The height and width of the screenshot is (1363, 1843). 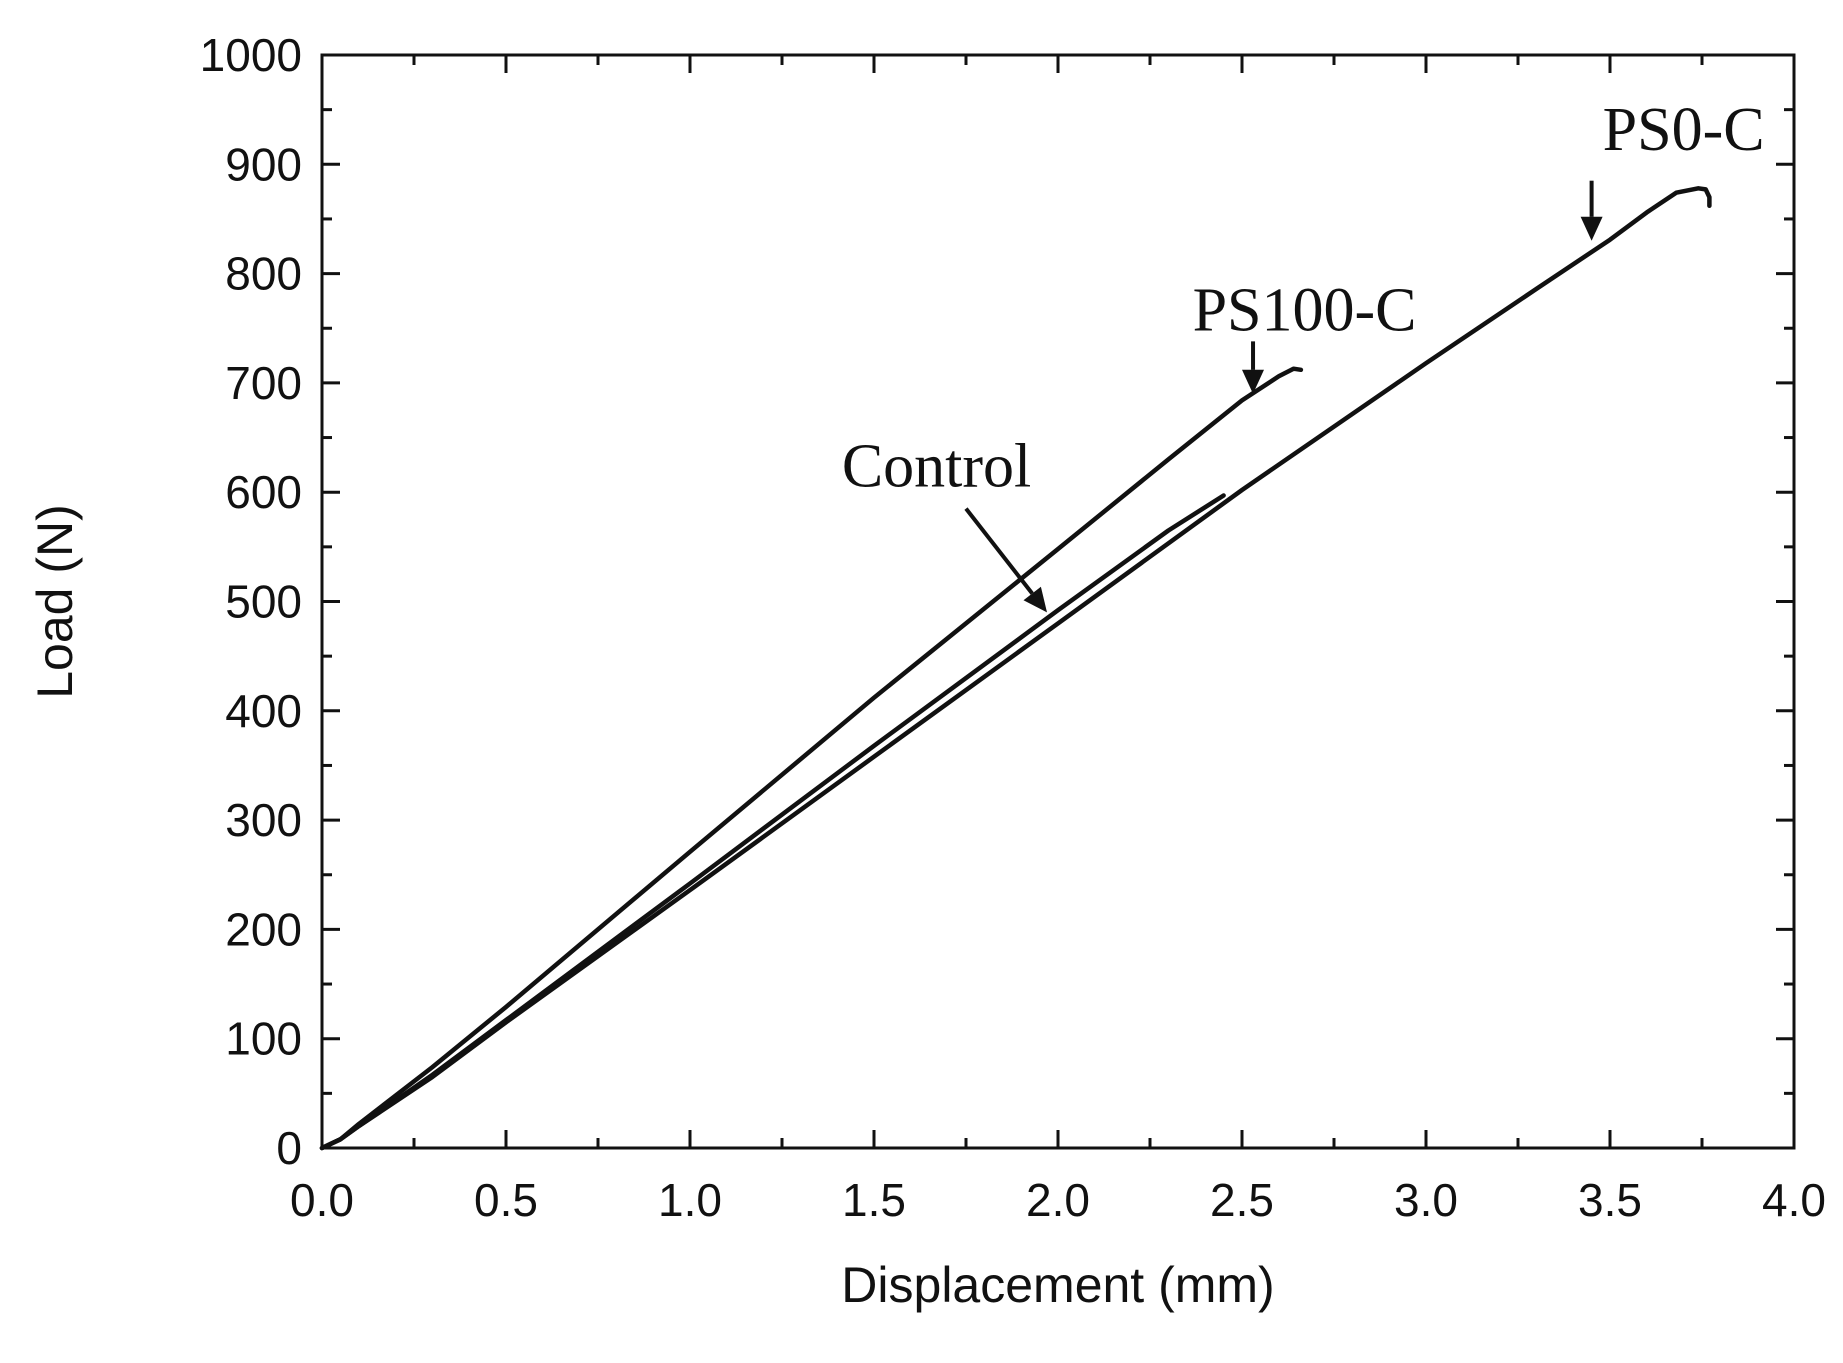 I want to click on annotation-arrowhead-ps100-c, so click(x=1253, y=381).